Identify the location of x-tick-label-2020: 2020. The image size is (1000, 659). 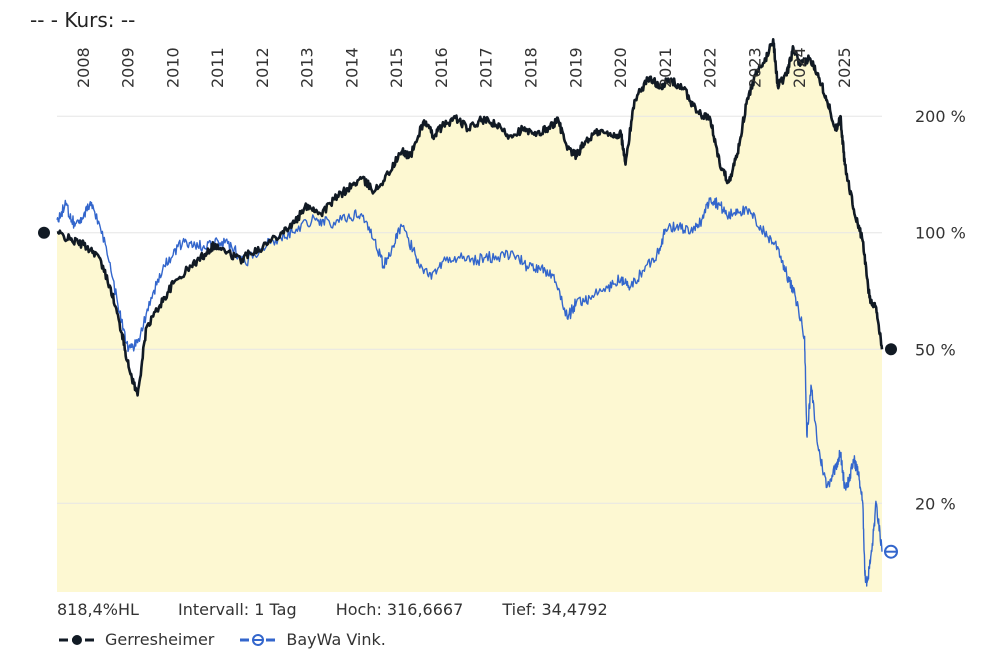
(620, 67).